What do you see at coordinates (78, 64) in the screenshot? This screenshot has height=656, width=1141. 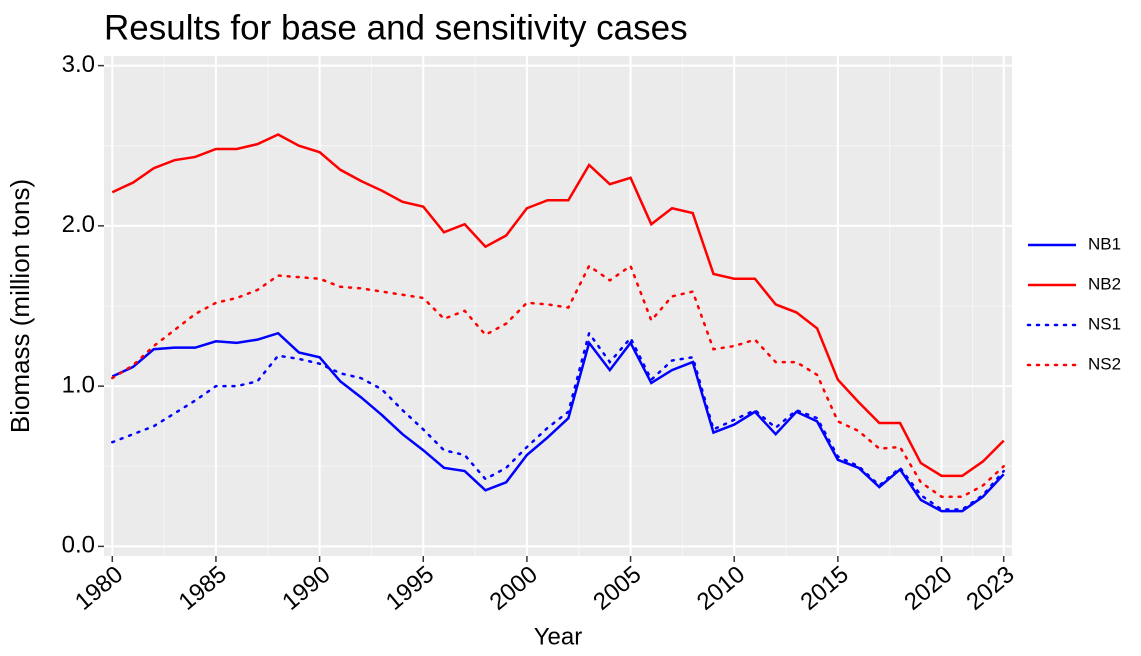 I see `y-tick-label: 3.0` at bounding box center [78, 64].